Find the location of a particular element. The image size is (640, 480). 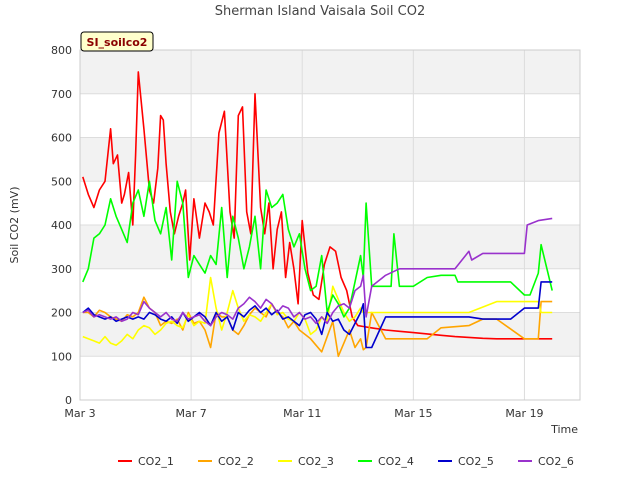

x-tick-labels: Mar 3 Mar 7 Mar 11 Mar 15 Mar 19 is located at coordinates (303, 413).